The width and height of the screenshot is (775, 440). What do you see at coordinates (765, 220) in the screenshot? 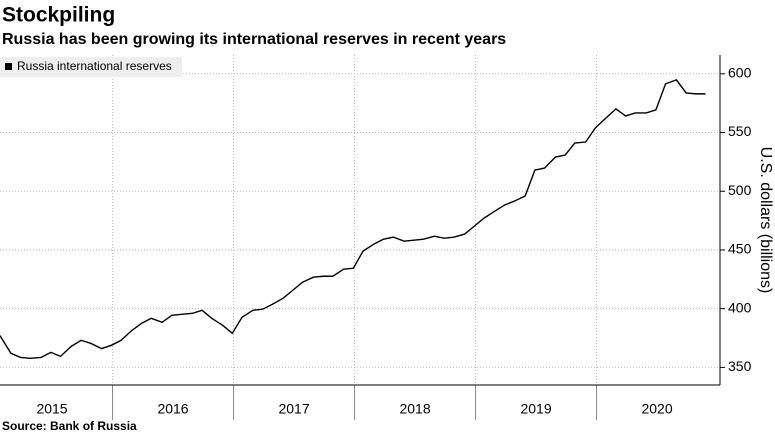
I see `y-axis-label: U.S. dollars (billions)` at bounding box center [765, 220].